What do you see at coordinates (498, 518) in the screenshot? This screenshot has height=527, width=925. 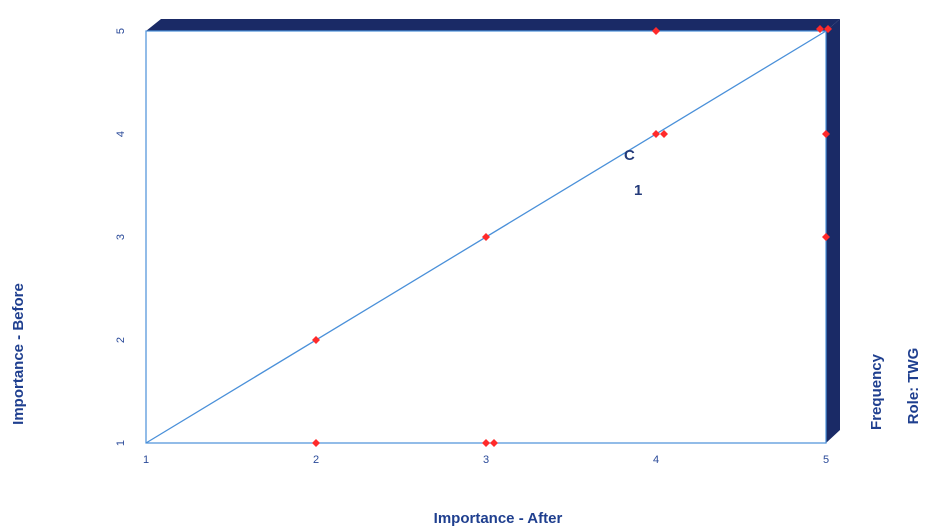 I see `x-axis-title: Importance - After` at bounding box center [498, 518].